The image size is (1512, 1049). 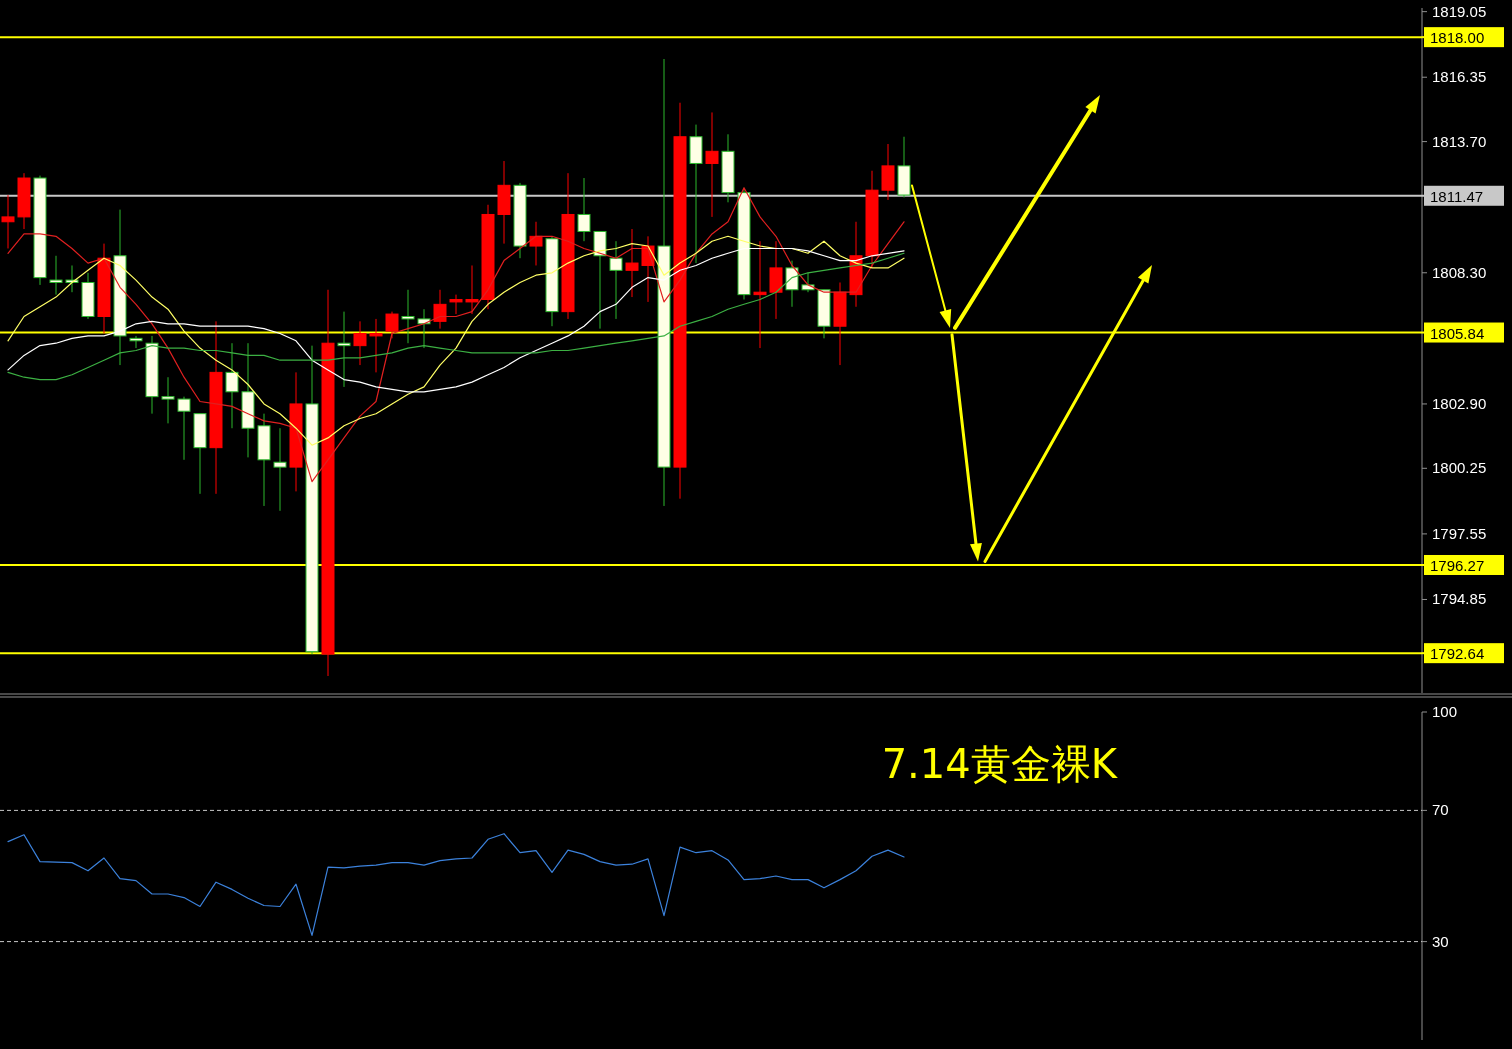 What do you see at coordinates (1459, 272) in the screenshot?
I see `y-tick-label: 1808.30` at bounding box center [1459, 272].